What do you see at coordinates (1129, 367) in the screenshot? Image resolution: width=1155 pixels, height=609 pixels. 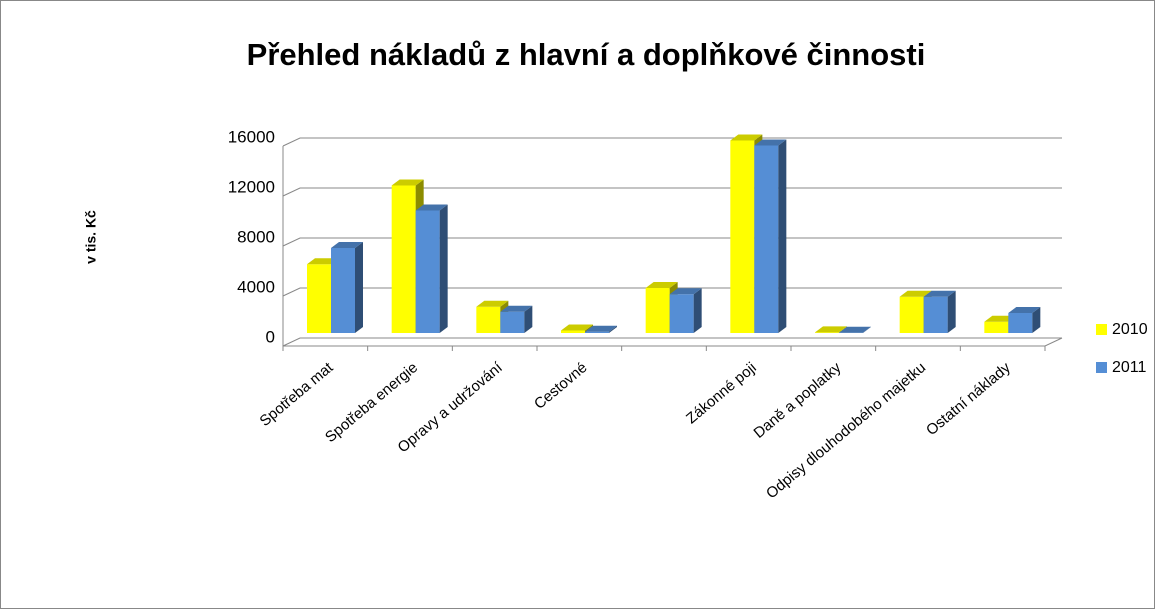 I see `legend-label: 2011` at bounding box center [1129, 367].